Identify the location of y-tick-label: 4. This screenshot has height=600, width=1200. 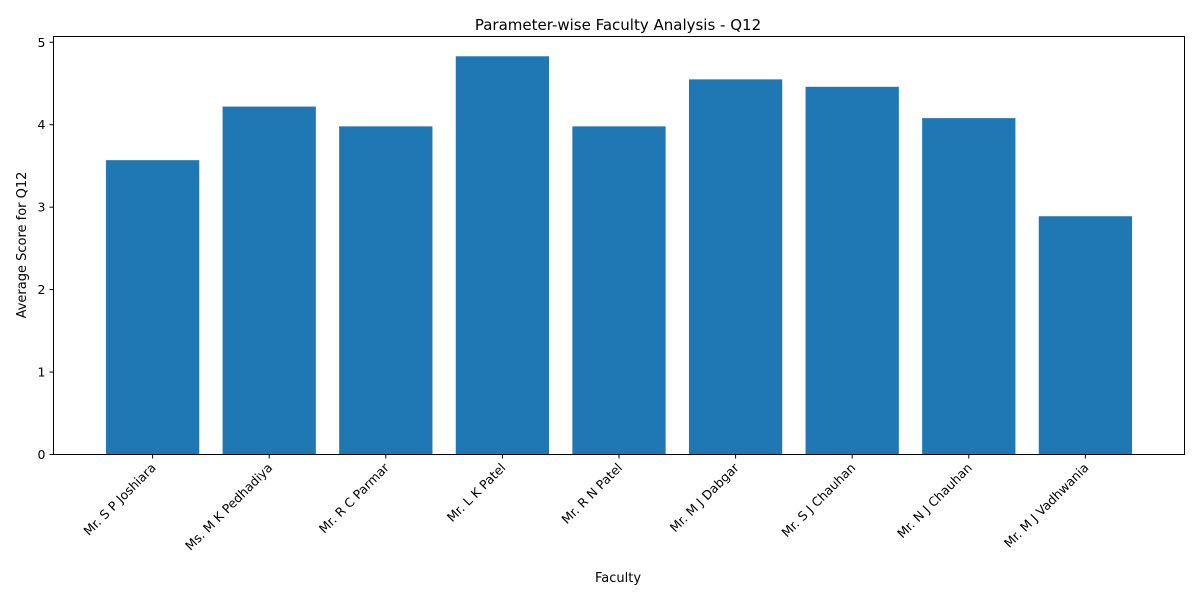
(42, 124).